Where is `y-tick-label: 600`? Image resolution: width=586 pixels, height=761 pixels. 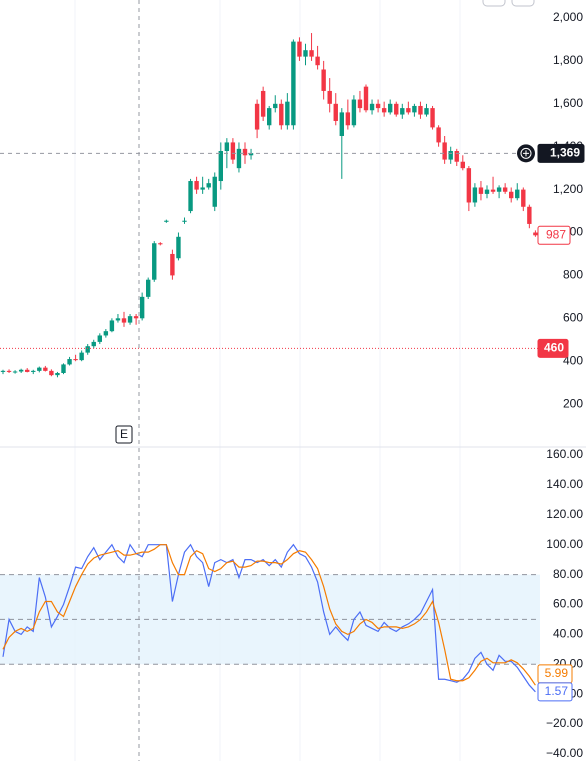
y-tick-label: 600 is located at coordinates (573, 317).